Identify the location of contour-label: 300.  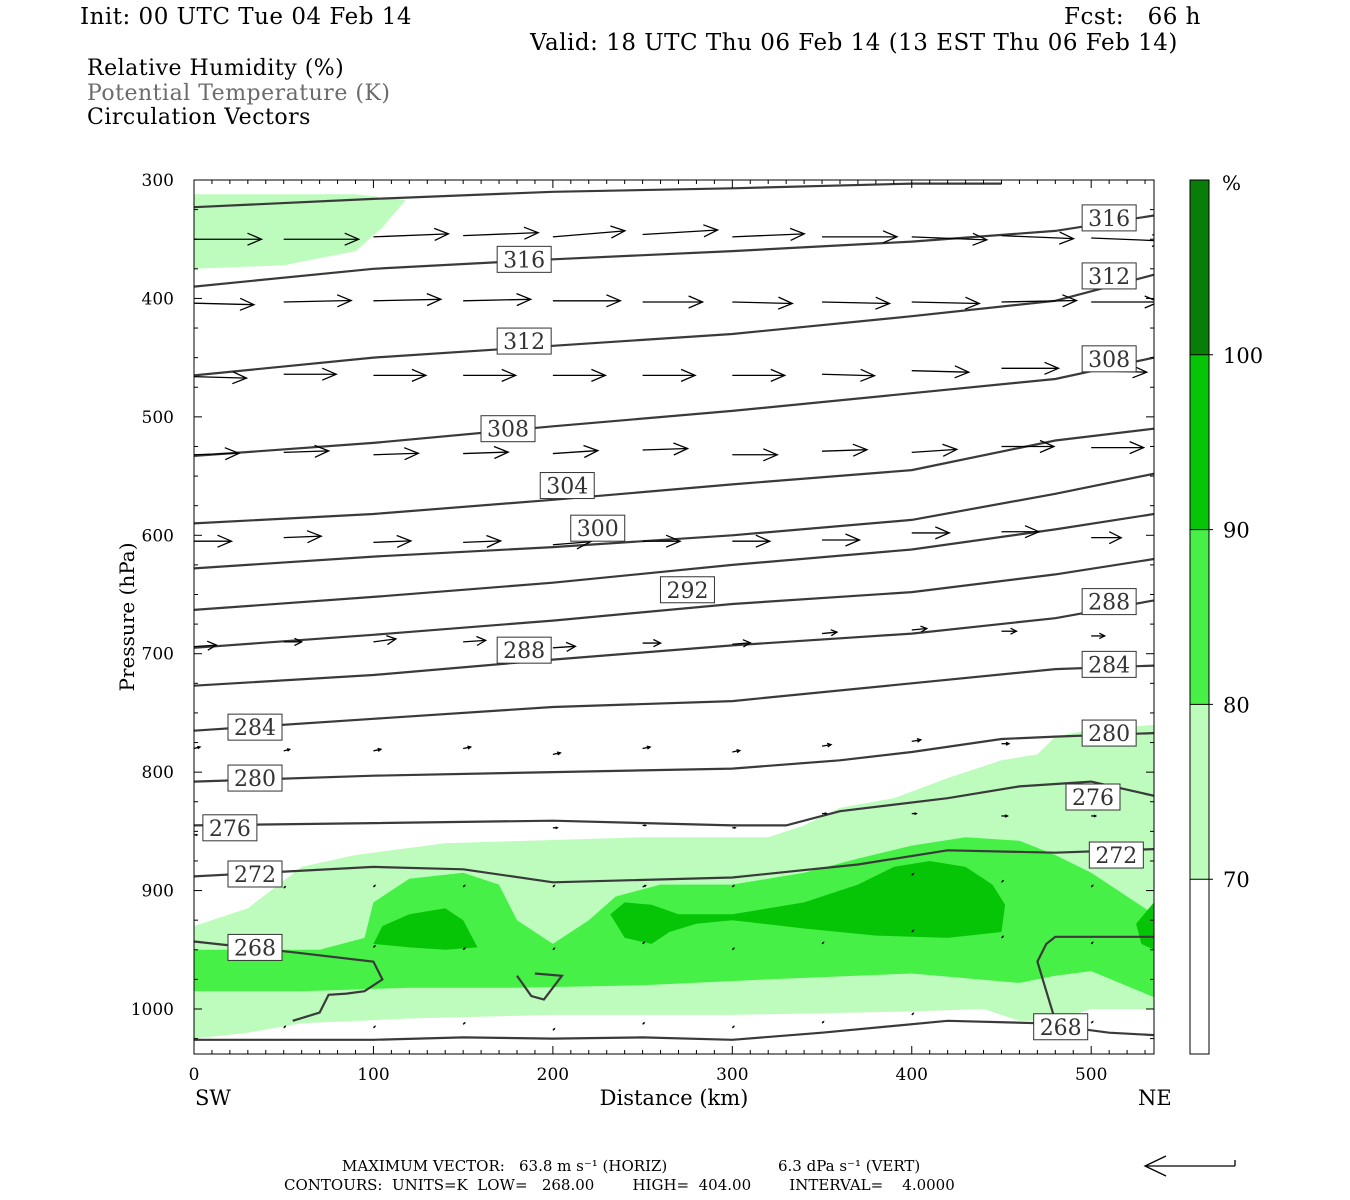
(598, 528).